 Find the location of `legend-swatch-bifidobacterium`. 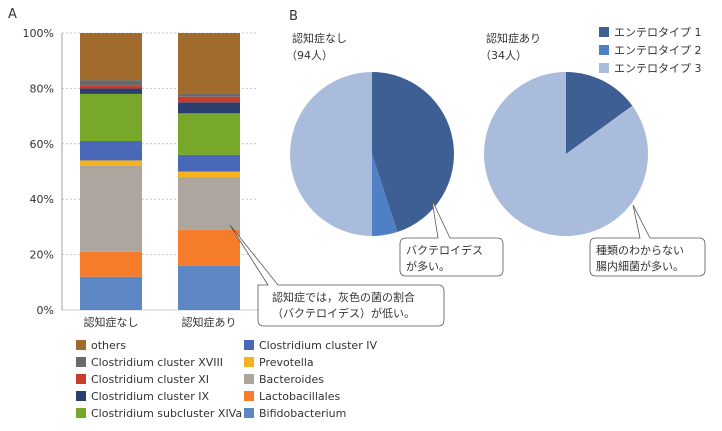

legend-swatch-bifidobacterium is located at coordinates (249, 413).